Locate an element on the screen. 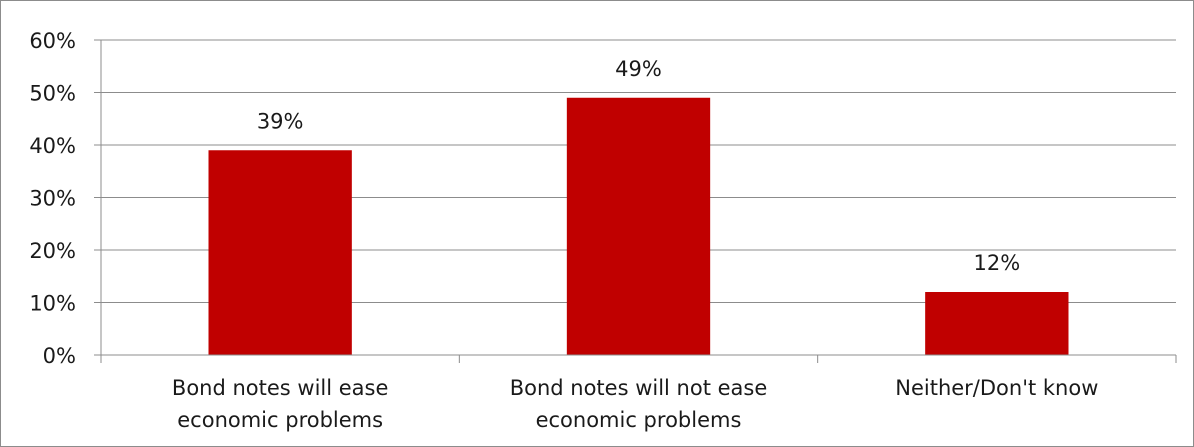 The height and width of the screenshot is (447, 1194). category-label-1-line-1: economic problems is located at coordinates (639, 420).